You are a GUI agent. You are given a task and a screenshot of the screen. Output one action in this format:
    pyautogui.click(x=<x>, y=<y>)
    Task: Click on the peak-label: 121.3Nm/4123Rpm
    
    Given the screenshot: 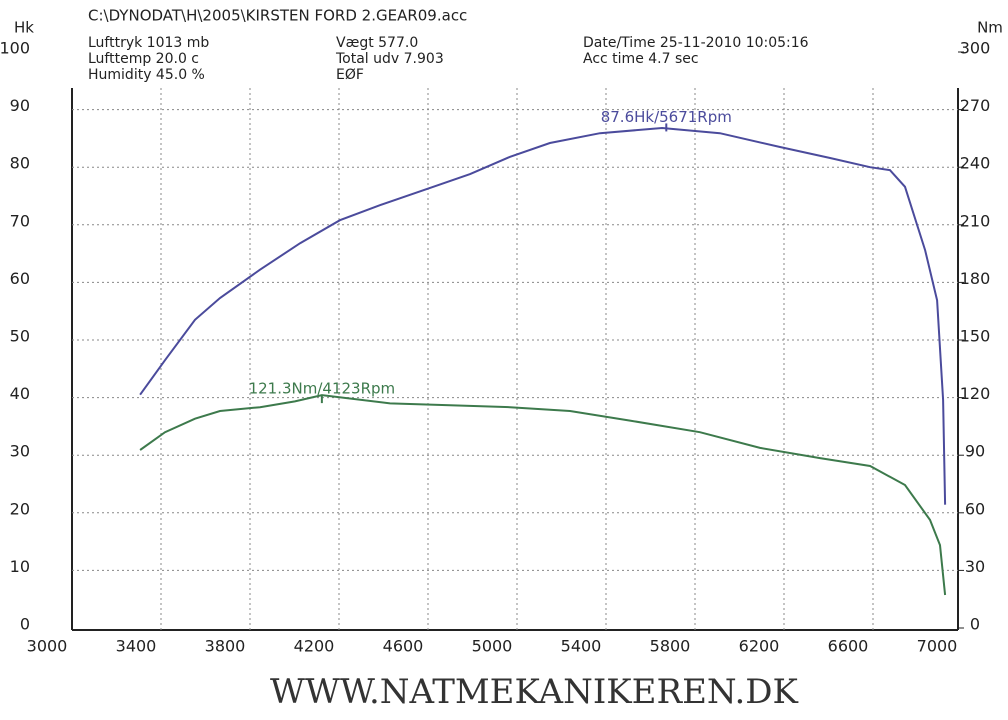 What is the action you would take?
    pyautogui.click(x=322, y=389)
    